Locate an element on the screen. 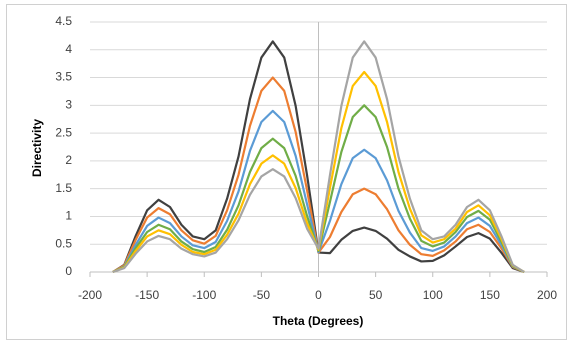  x-tick-label: 50 is located at coordinates (376, 295).